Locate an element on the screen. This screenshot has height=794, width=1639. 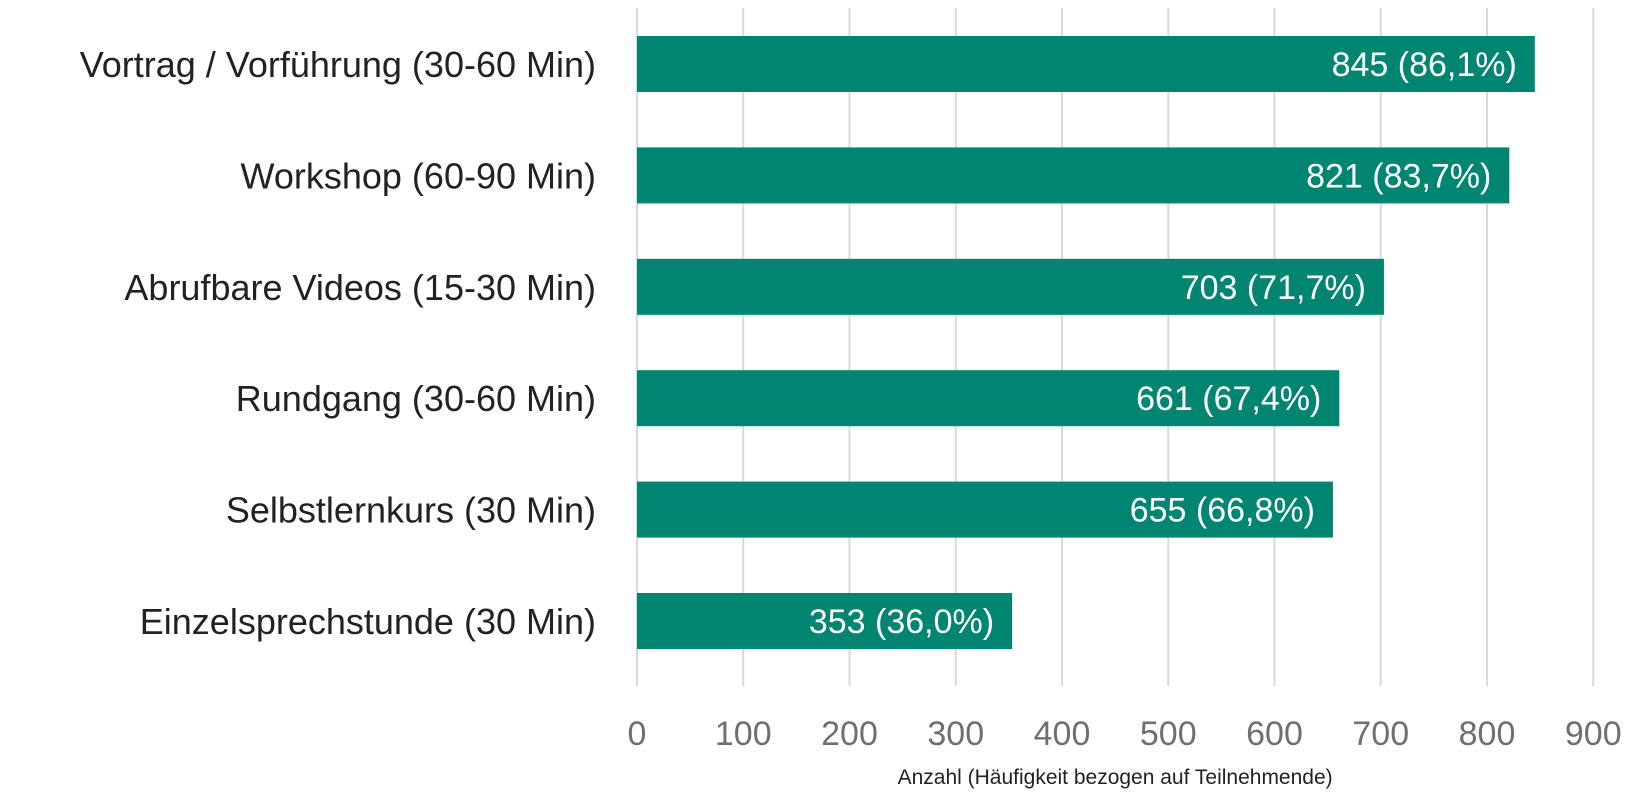
bar-value-label-4: 661 (67,4%) is located at coordinates (1228, 399).